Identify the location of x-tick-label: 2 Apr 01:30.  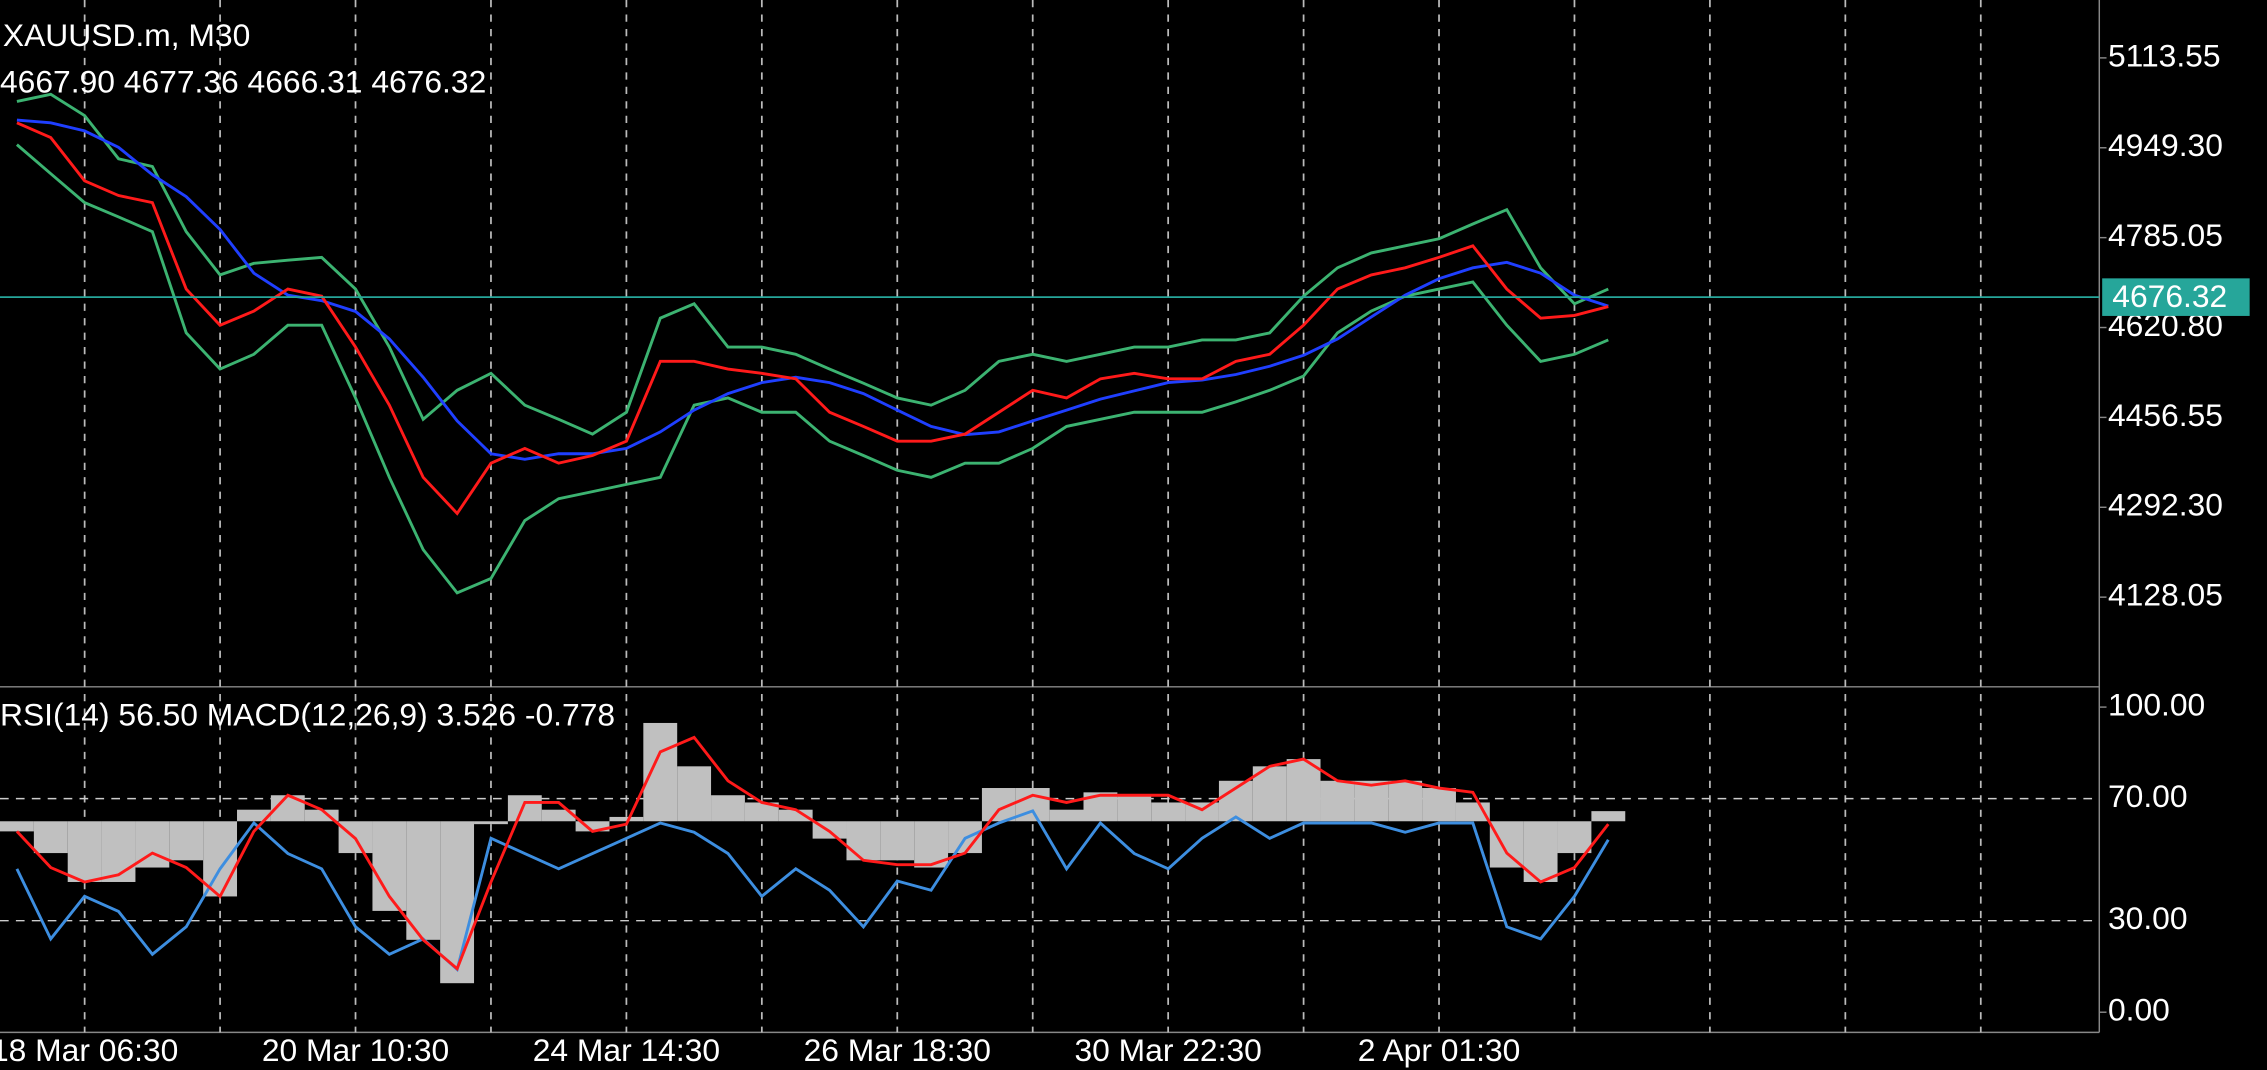
(1439, 1050).